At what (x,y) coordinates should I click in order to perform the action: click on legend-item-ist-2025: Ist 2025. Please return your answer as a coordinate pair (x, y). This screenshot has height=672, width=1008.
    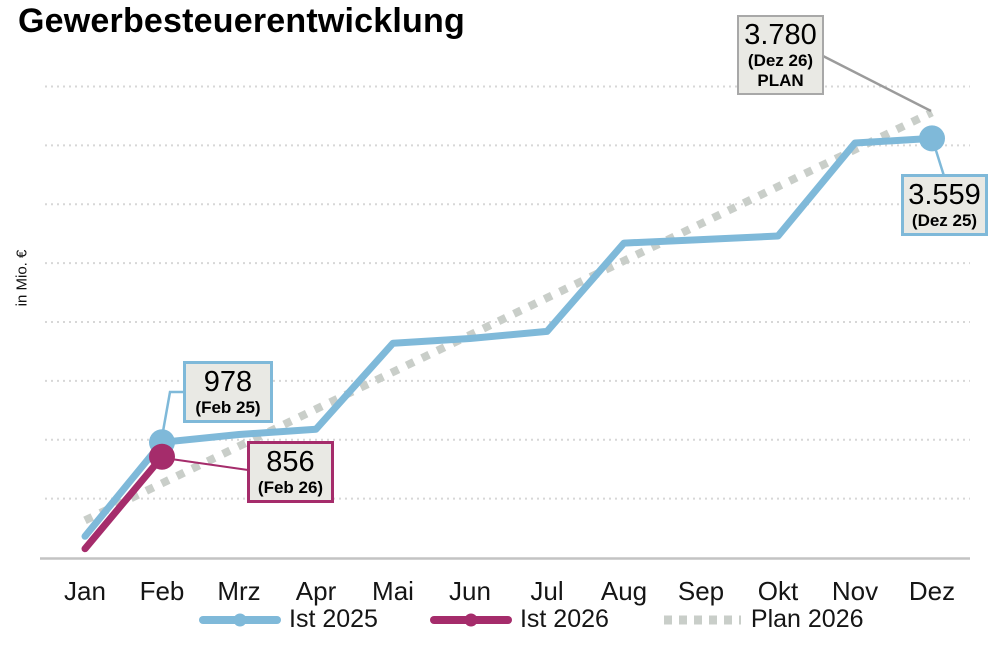
    Looking at the image, I should click on (288, 619).